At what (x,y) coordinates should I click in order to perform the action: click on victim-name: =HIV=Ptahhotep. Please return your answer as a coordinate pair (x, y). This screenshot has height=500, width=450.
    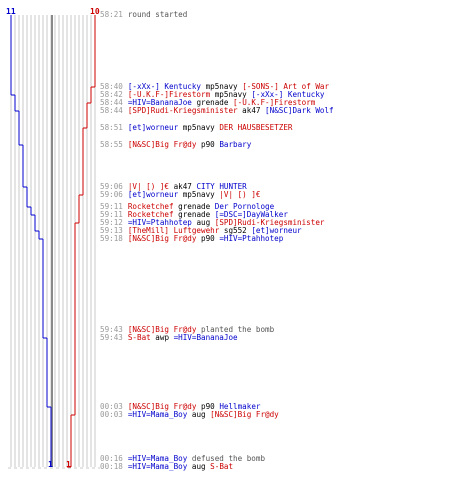
    Looking at the image, I should click on (251, 238).